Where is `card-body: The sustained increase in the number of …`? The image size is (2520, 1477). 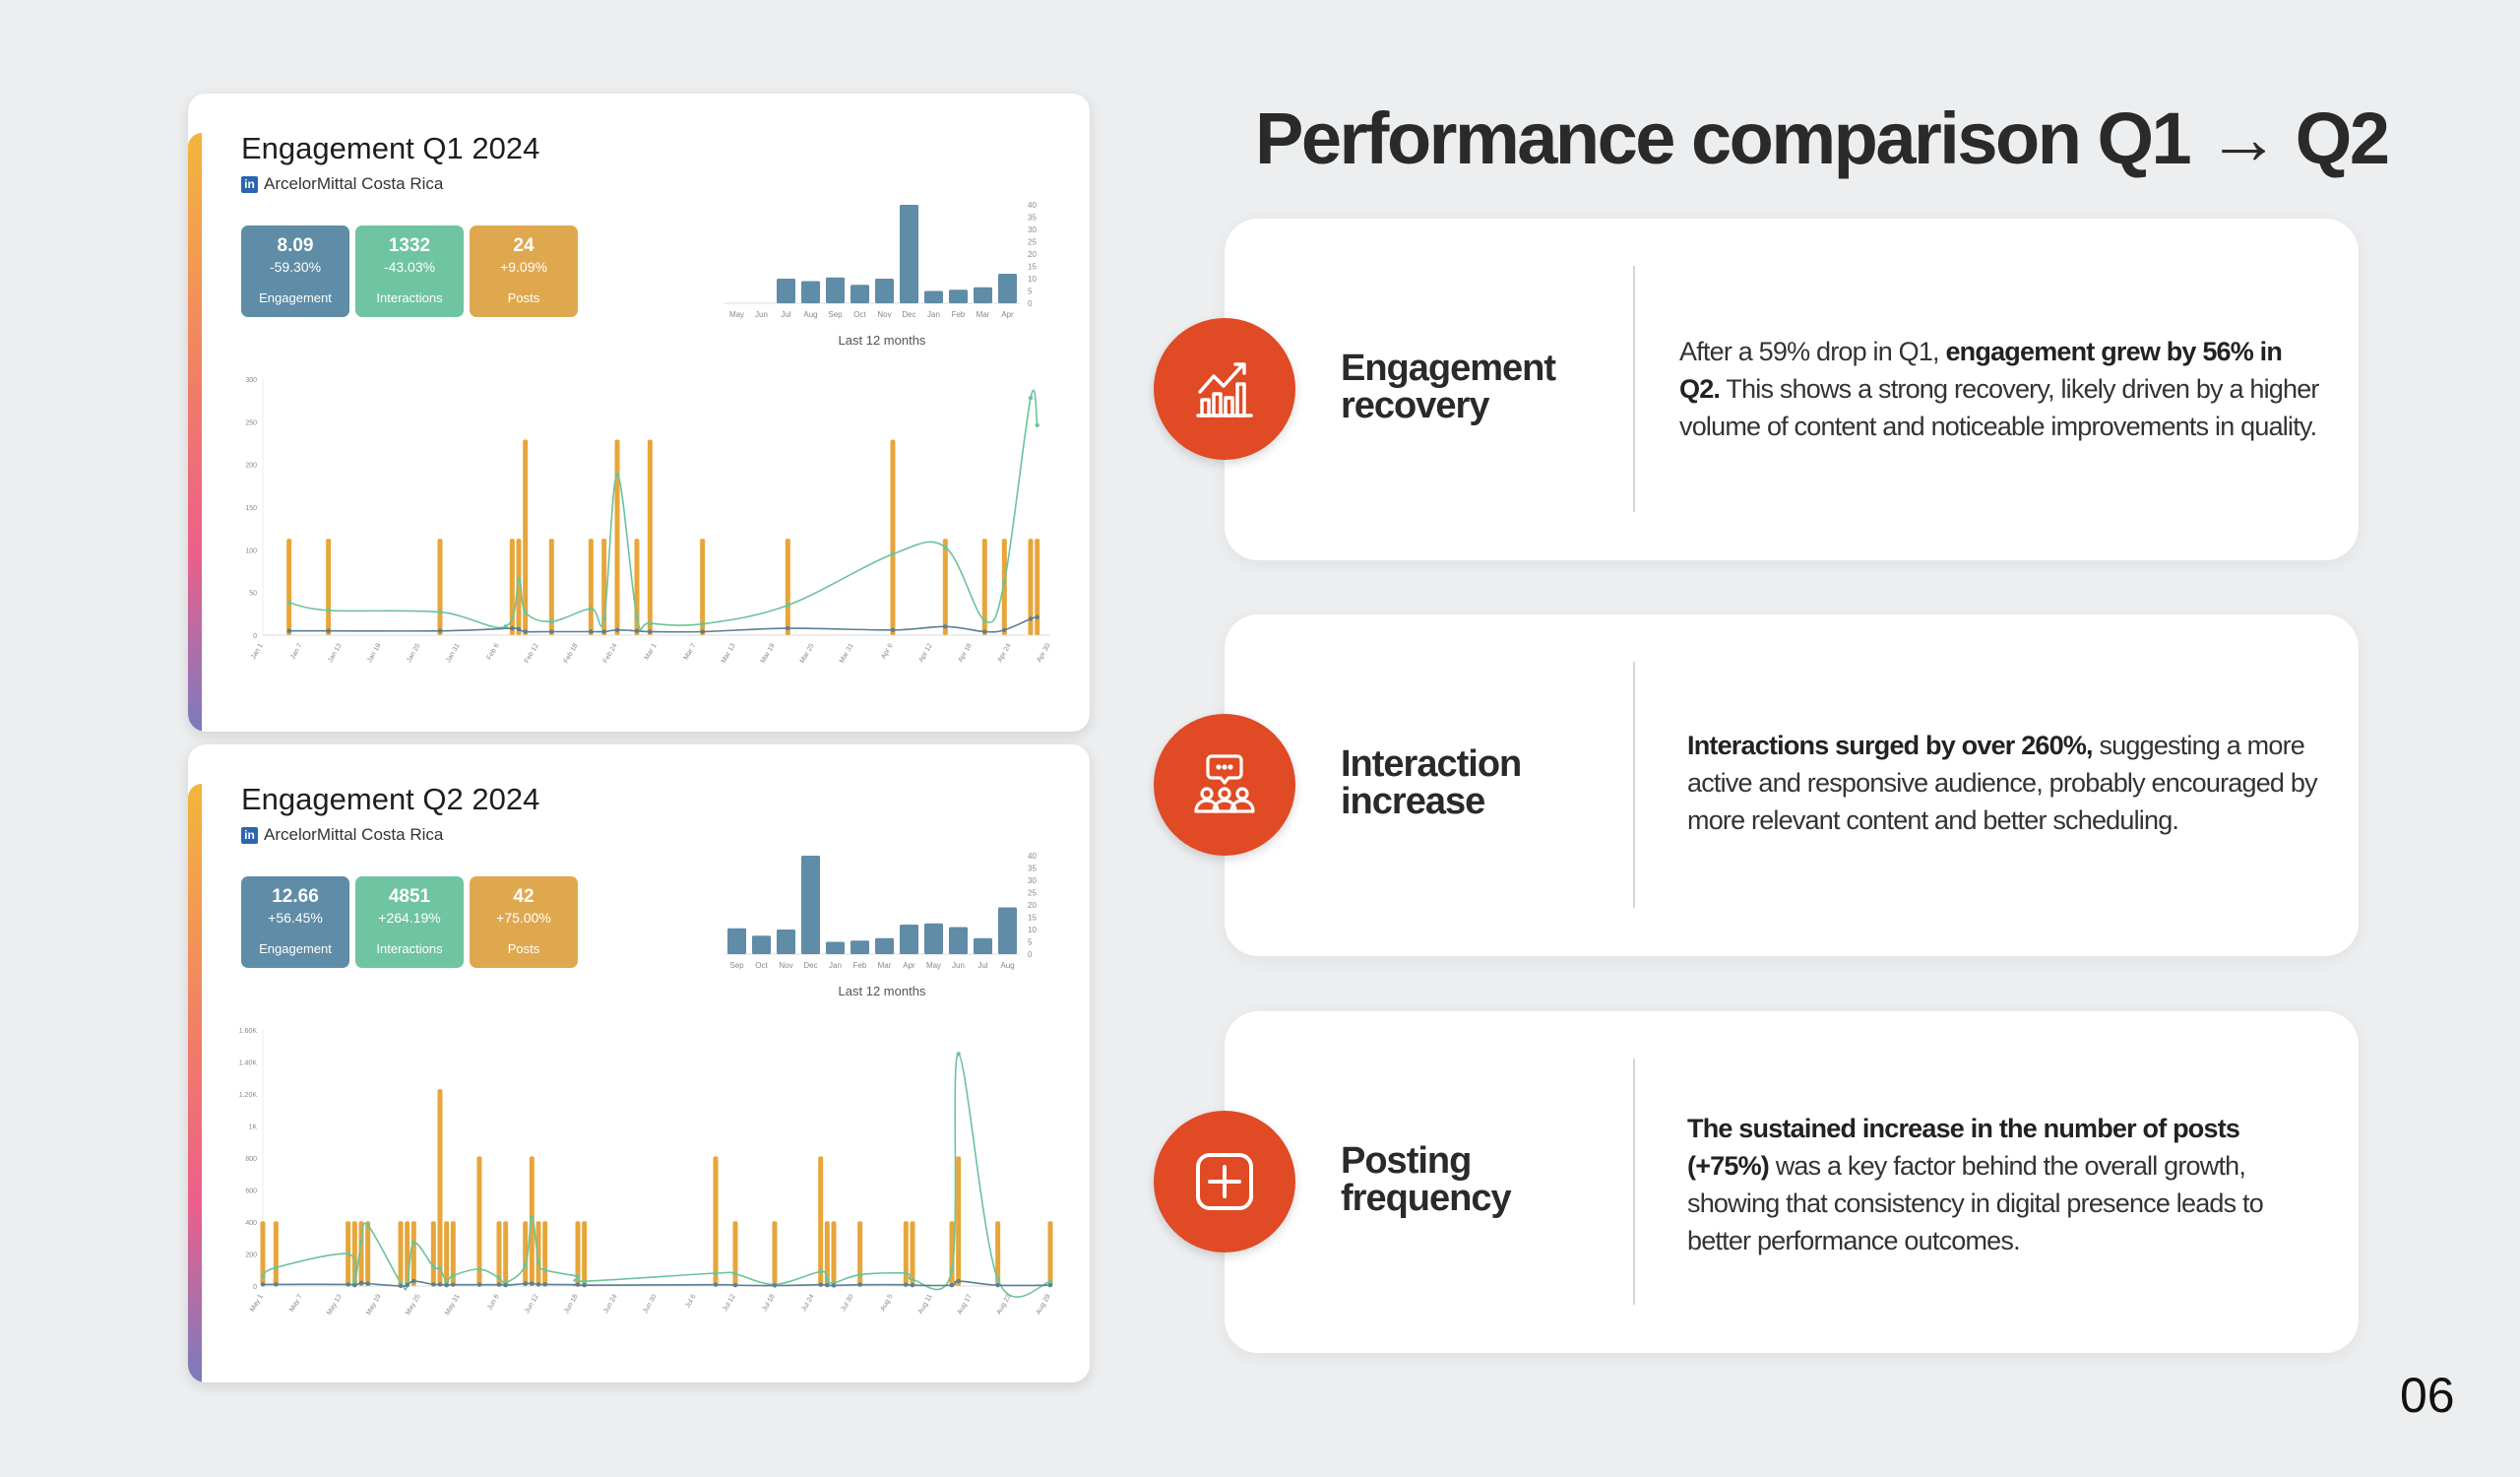 card-body: The sustained increase in the number of … is located at coordinates (2007, 1184).